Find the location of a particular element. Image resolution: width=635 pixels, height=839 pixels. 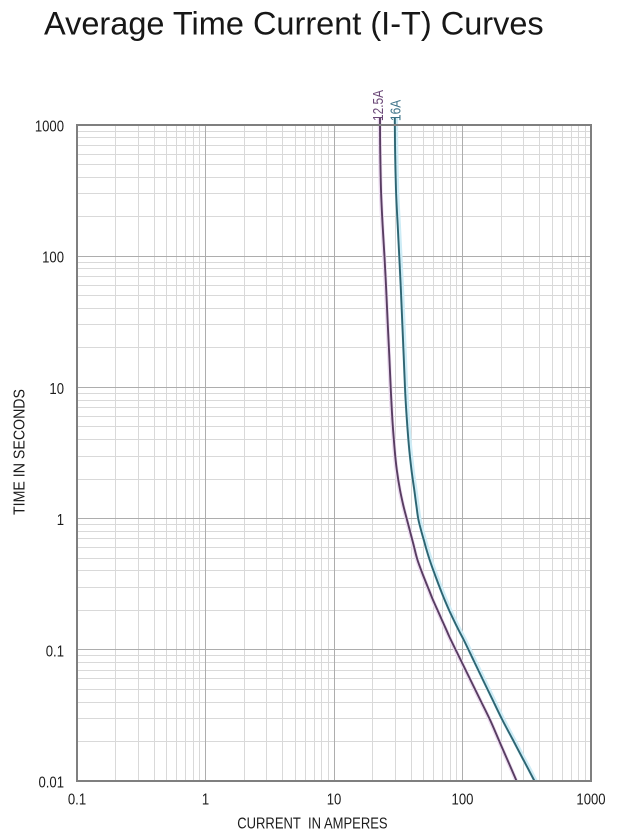

svg-text: 12.5A is located at coordinates (378, 105).